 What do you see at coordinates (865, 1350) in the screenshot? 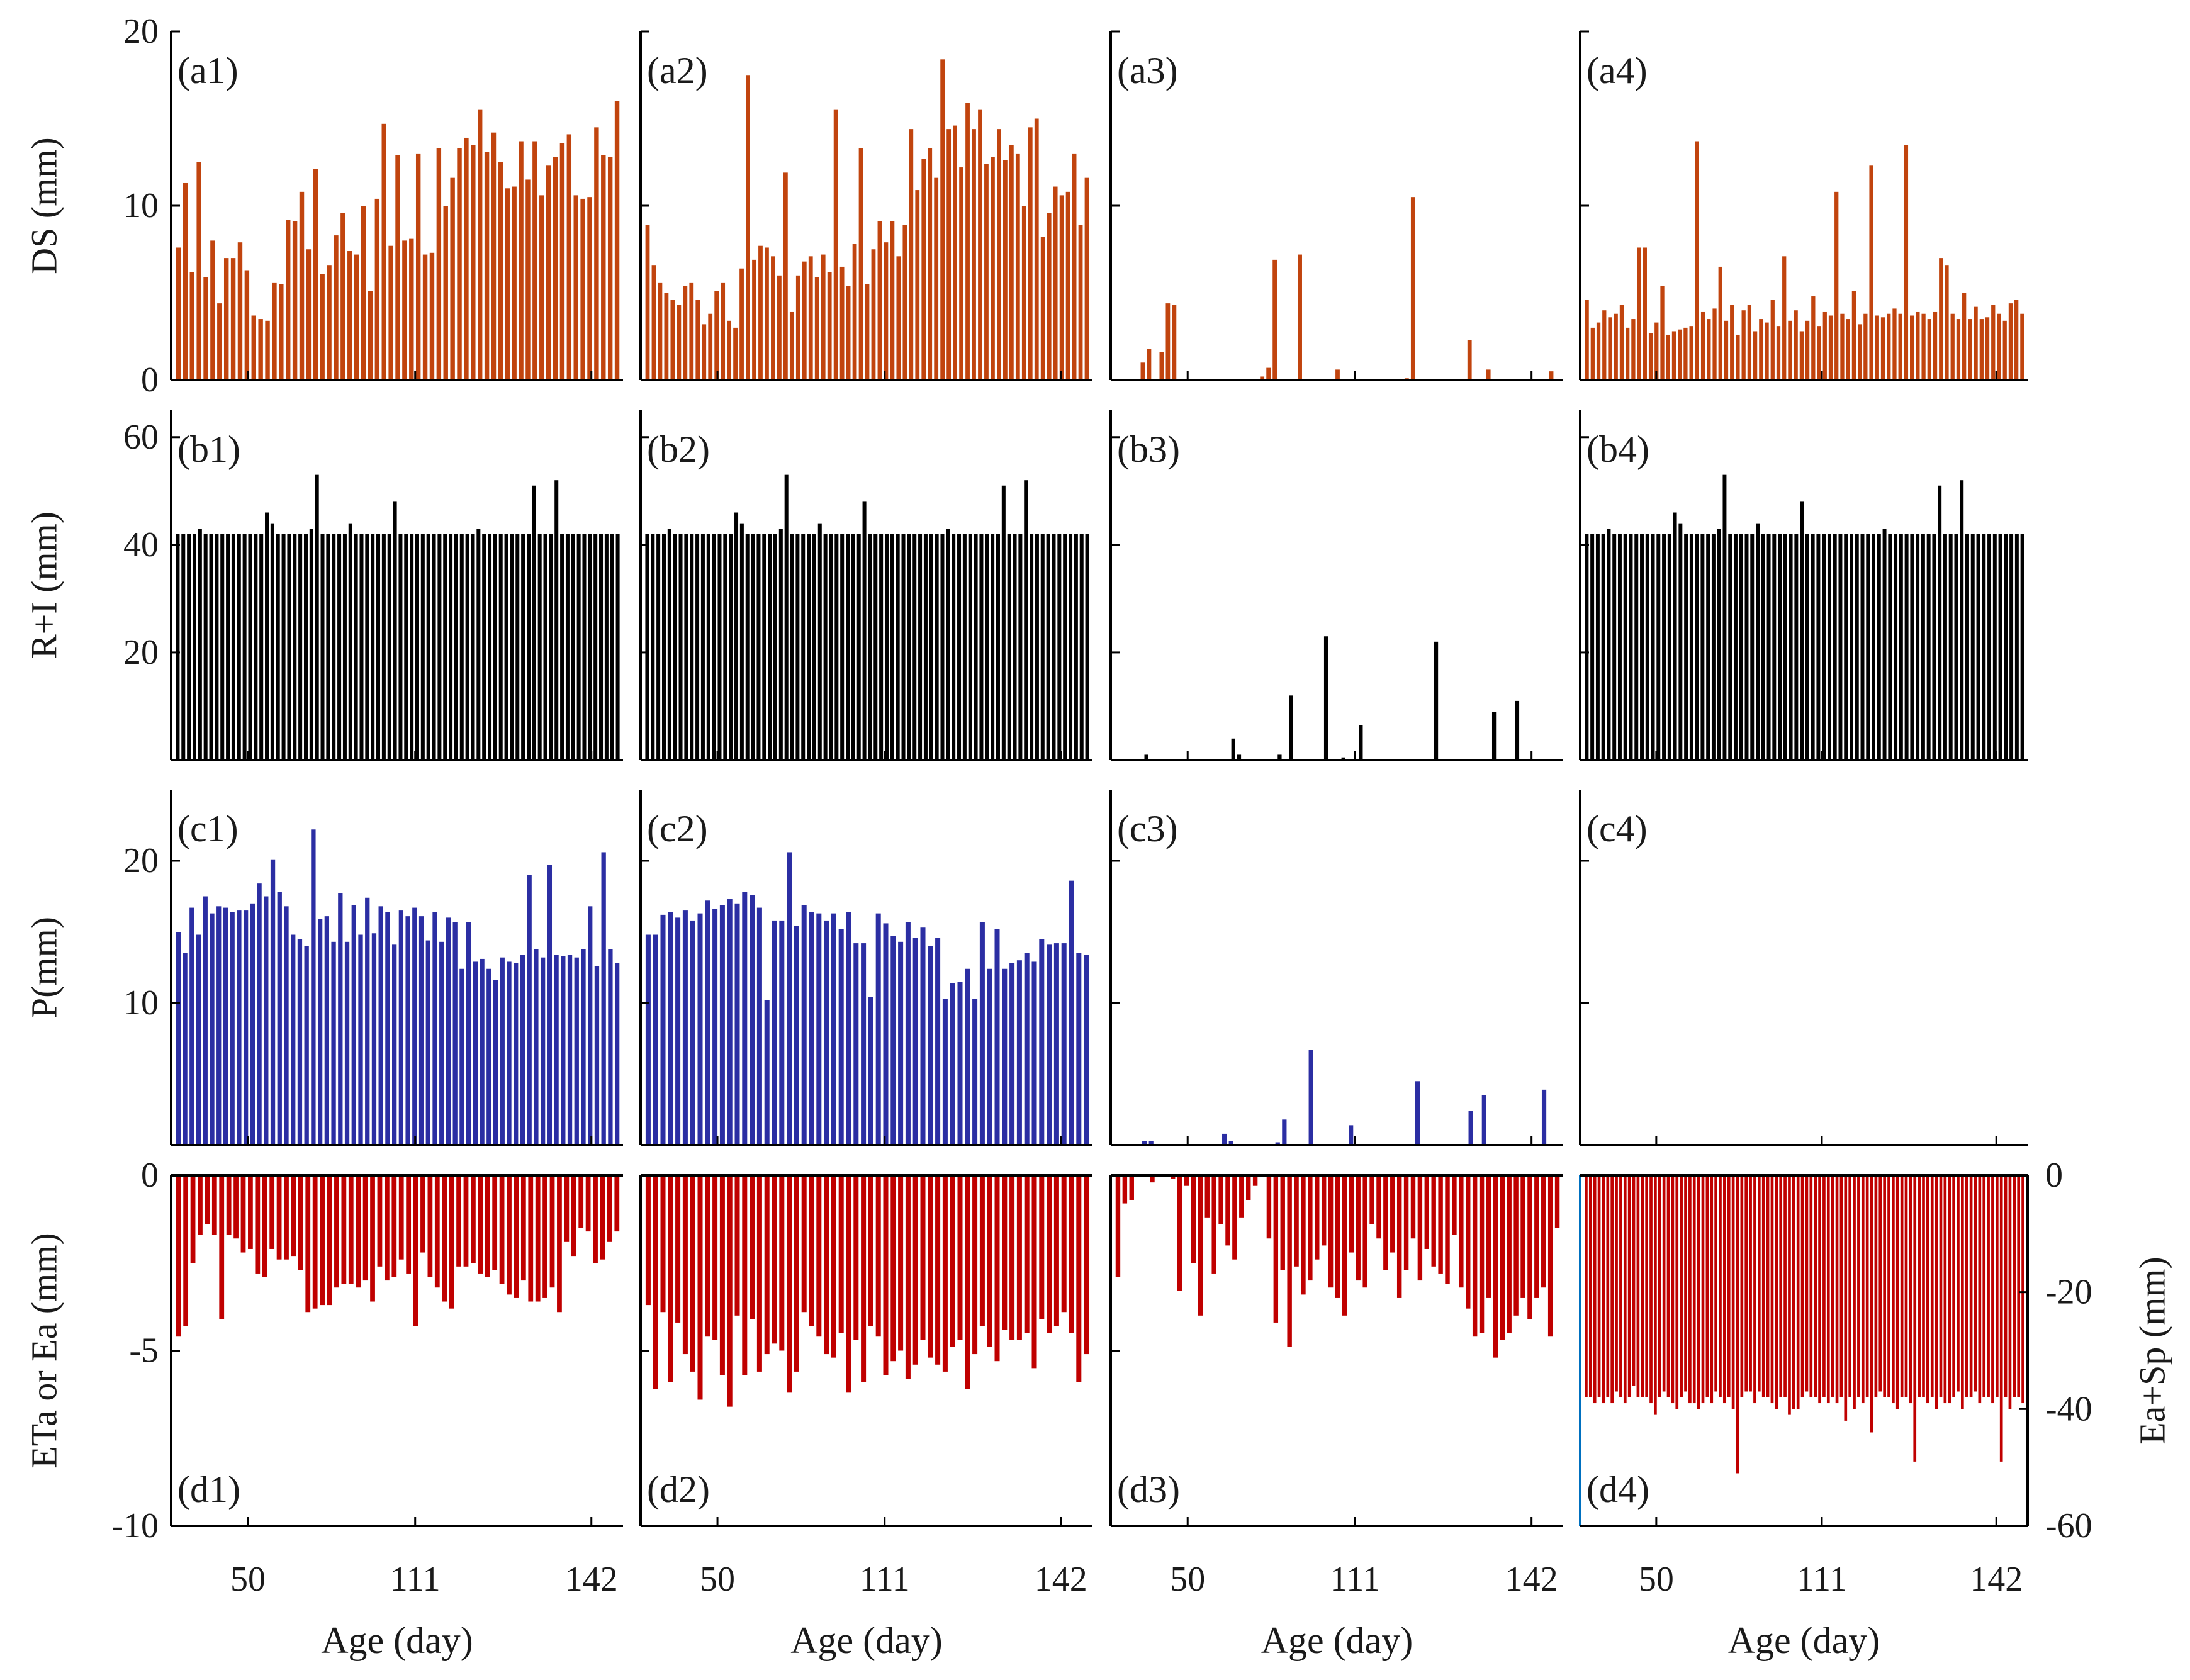
I see `panel-d2` at bounding box center [865, 1350].